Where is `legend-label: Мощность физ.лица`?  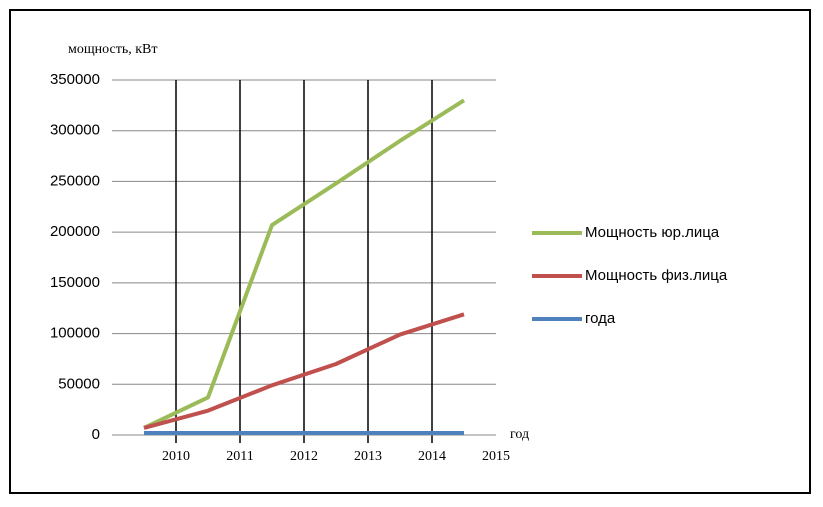 legend-label: Мощность физ.лица is located at coordinates (656, 275).